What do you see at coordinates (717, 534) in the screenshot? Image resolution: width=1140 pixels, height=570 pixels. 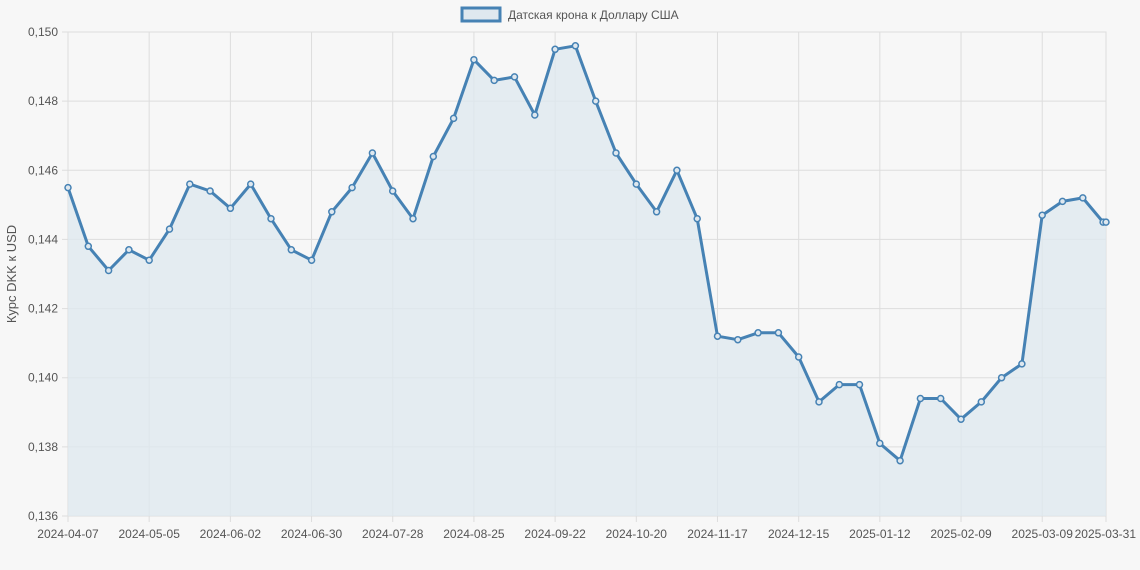 I see `x-tick-label: 2024-11-17` at bounding box center [717, 534].